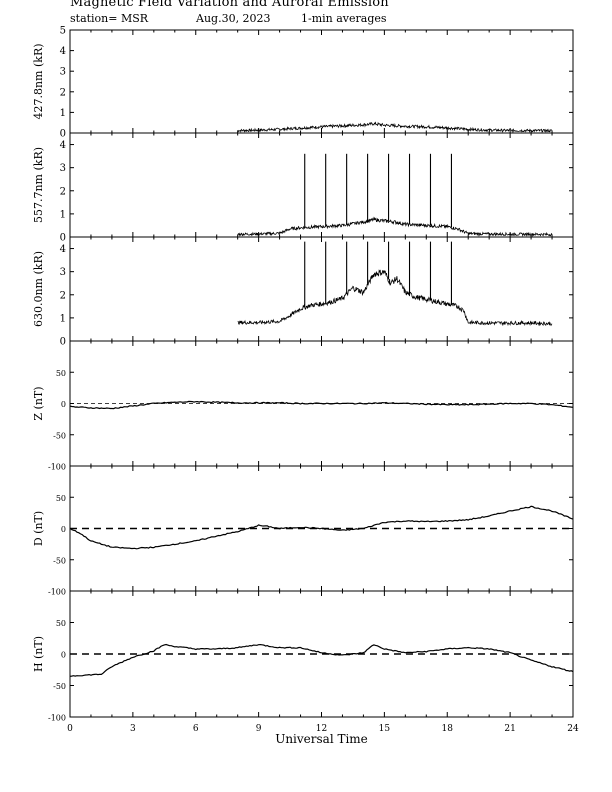 This screenshot has height=792, width=612. I want to click on y-axis-label: 427.8nm (kR), so click(38, 81).